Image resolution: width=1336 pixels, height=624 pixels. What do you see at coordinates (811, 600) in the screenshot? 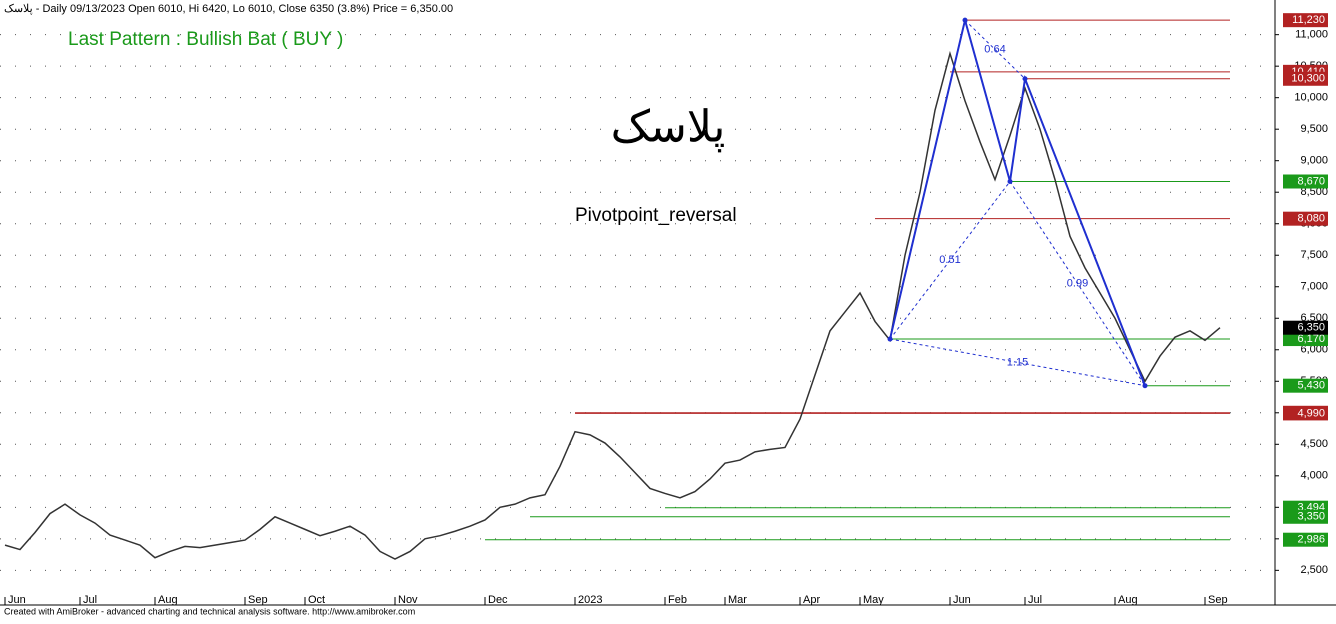
I see `x-tick-label: Apr` at bounding box center [811, 600].